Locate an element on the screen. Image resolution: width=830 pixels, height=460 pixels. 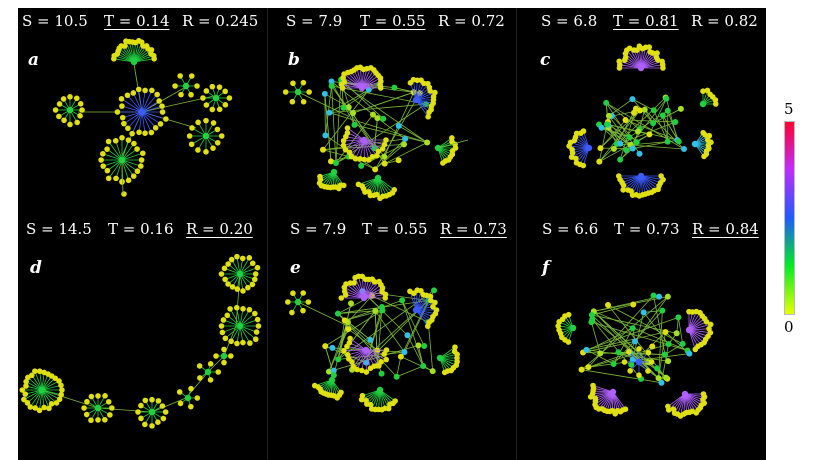
panel-d-header: S = 14.5 T = 0.16 R = 0.20 is located at coordinates (151, 229).